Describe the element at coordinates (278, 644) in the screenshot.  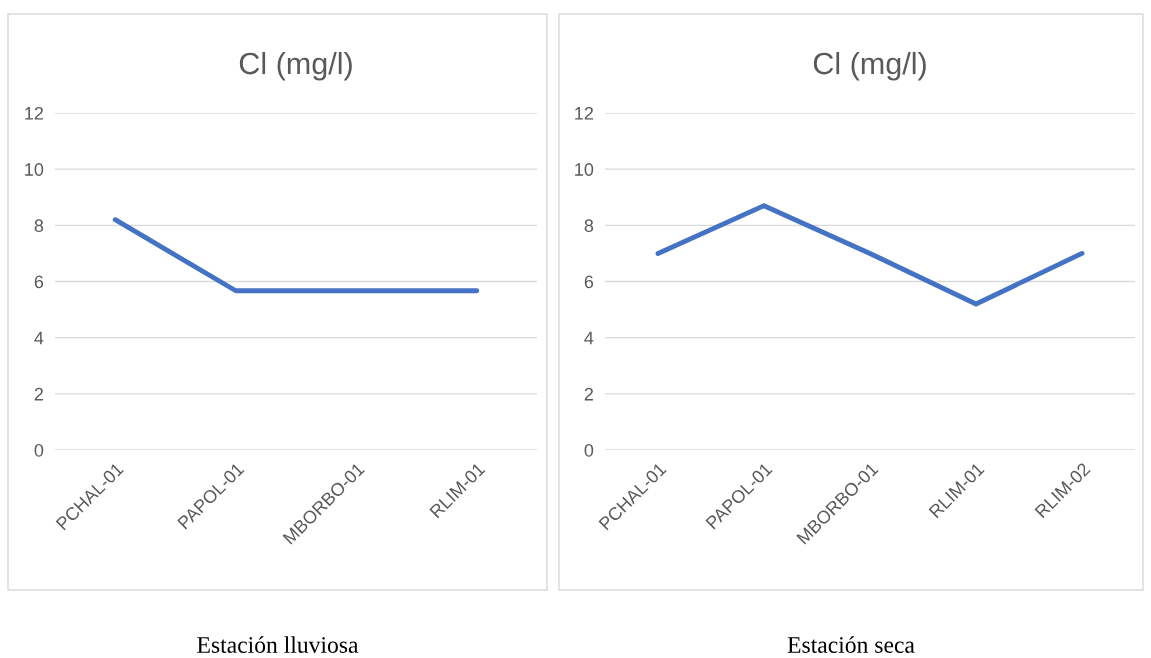
I see `text: Estación lluviosa` at that location.